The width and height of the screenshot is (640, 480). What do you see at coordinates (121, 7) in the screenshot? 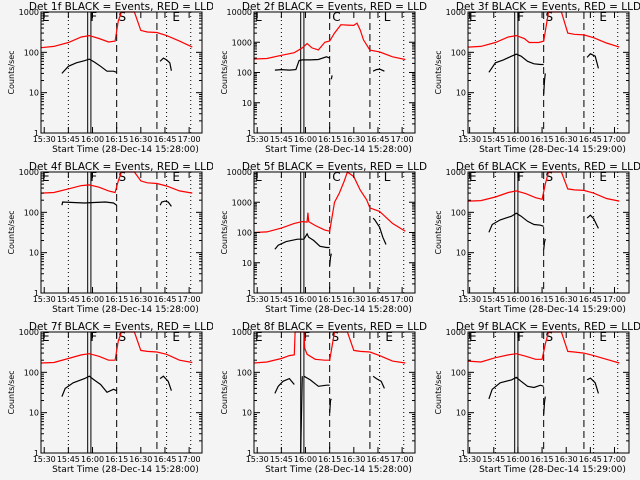
I see `panel-title: Det 1f BLACK = Events, RED = LLD` at bounding box center [121, 7].